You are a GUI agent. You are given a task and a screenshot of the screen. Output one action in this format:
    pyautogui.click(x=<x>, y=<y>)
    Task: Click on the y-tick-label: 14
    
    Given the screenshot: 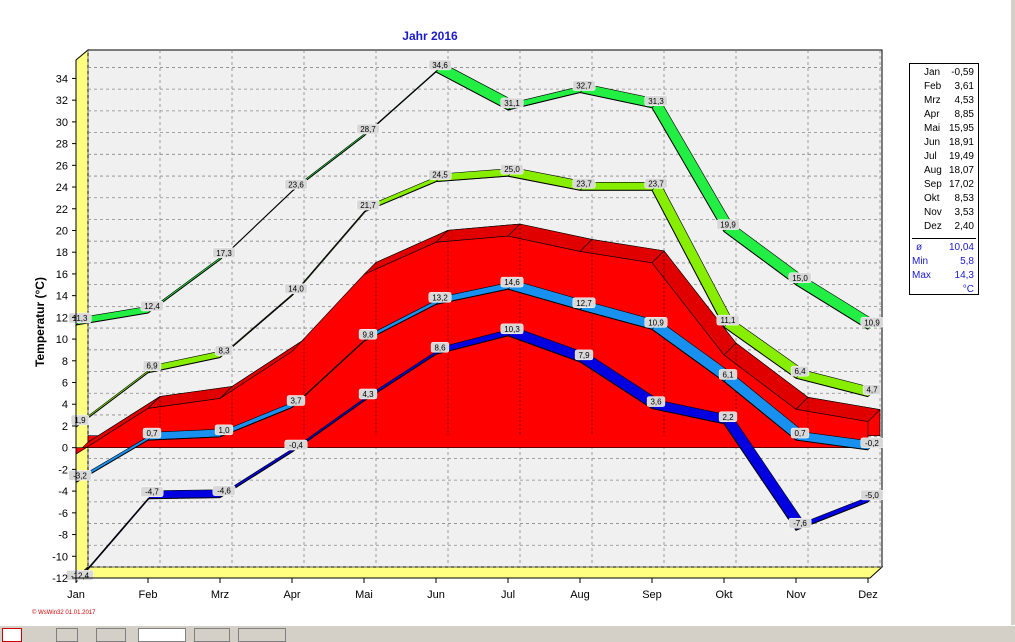 What is the action you would take?
    pyautogui.click(x=62, y=297)
    